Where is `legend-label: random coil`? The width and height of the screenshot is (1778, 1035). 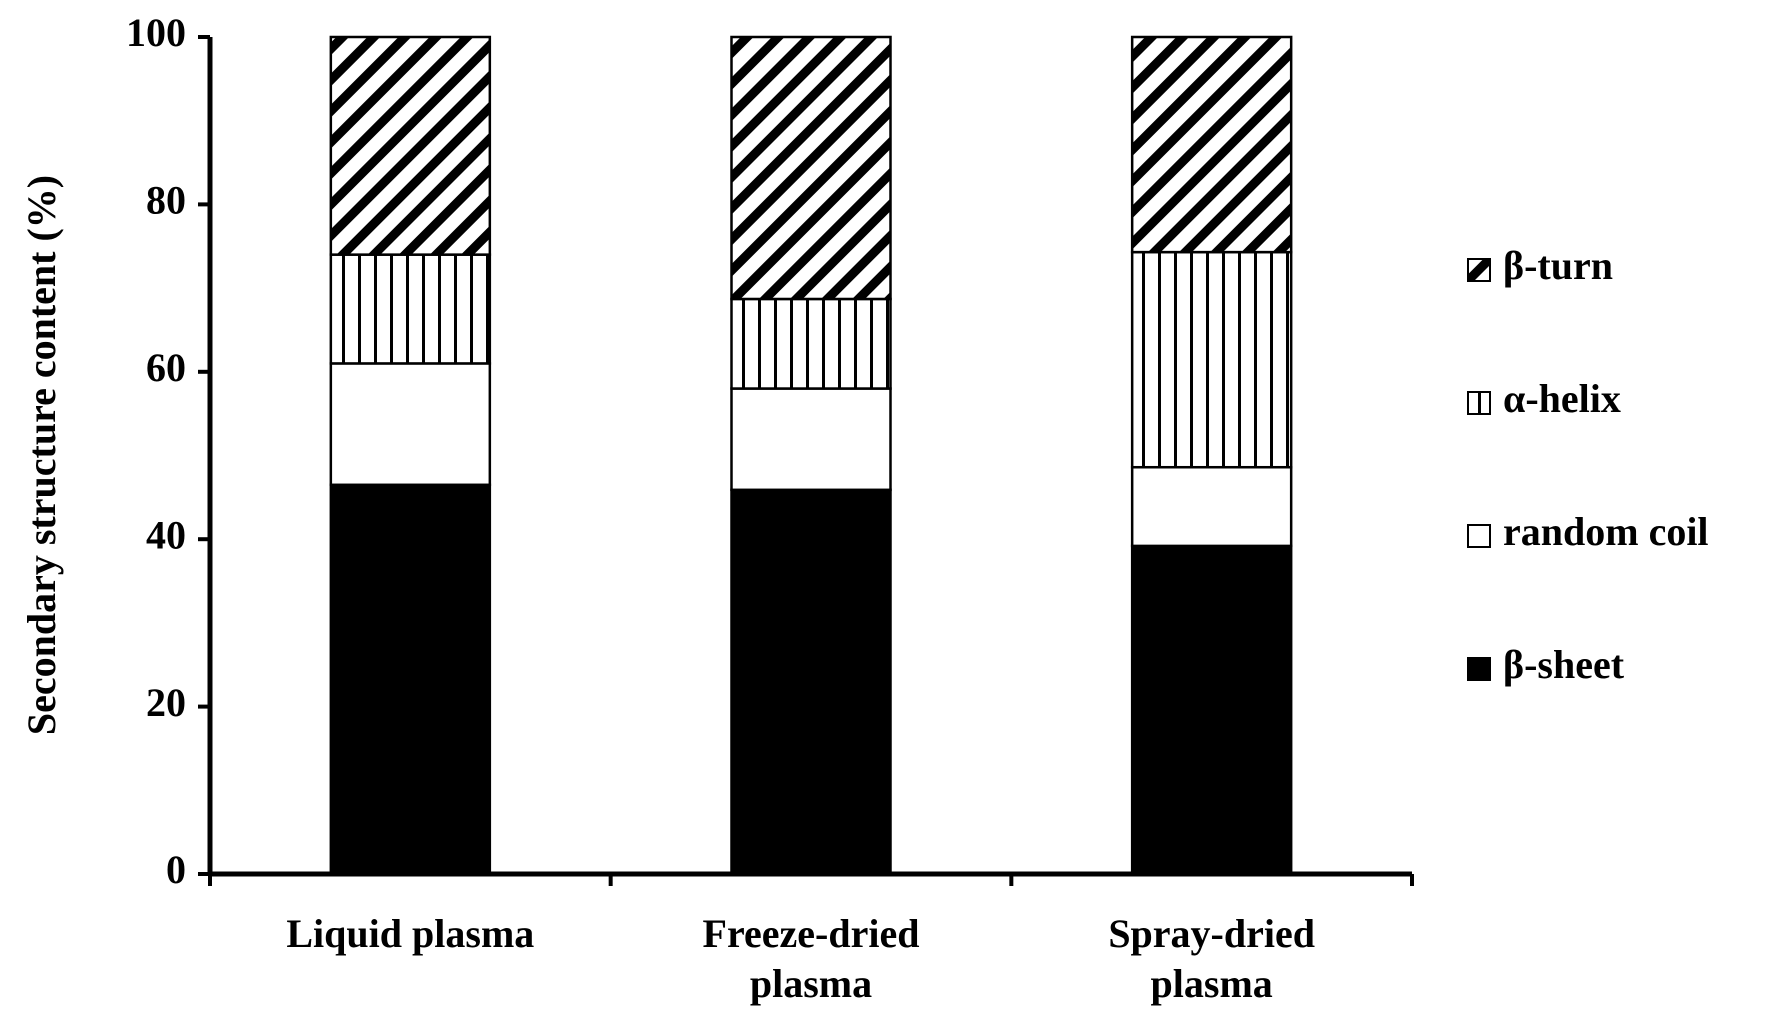
legend-label: random coil is located at coordinates (1606, 531).